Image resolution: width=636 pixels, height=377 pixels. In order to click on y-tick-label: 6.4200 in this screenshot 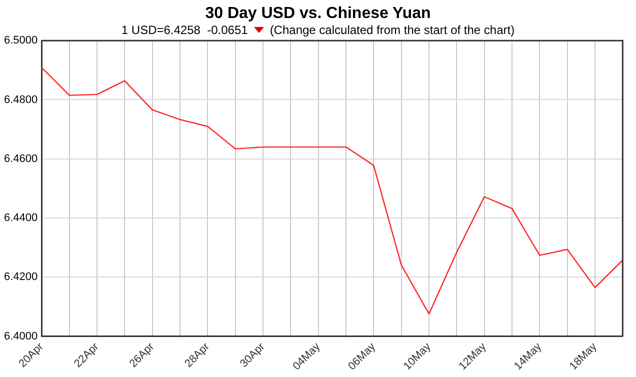, I will do `click(21, 277)`.